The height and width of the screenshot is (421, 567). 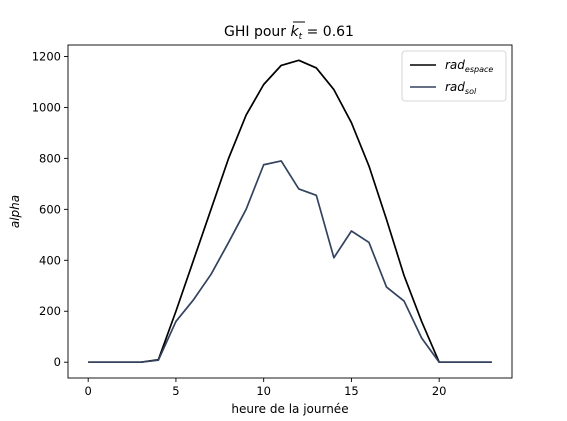 I want to click on y-tick-label: 200, so click(x=50, y=311).